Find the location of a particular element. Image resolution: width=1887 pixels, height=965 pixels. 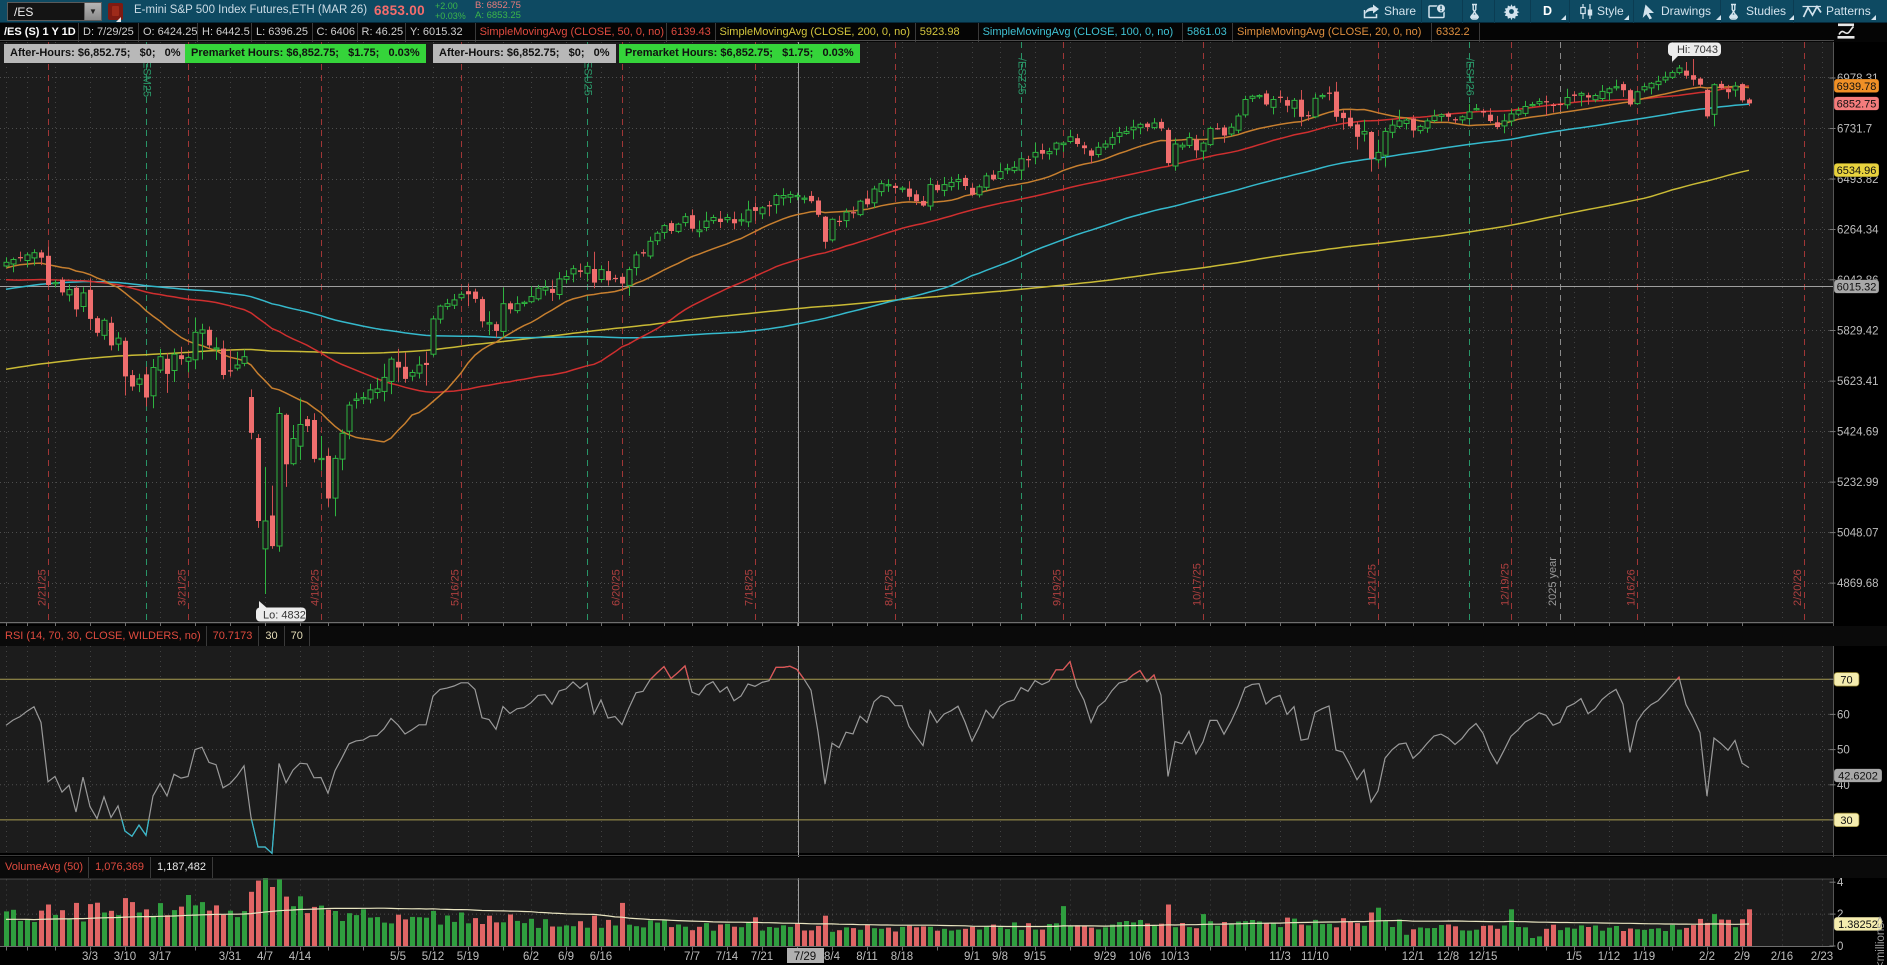

svg-text: 1/19 is located at coordinates (1644, 957).